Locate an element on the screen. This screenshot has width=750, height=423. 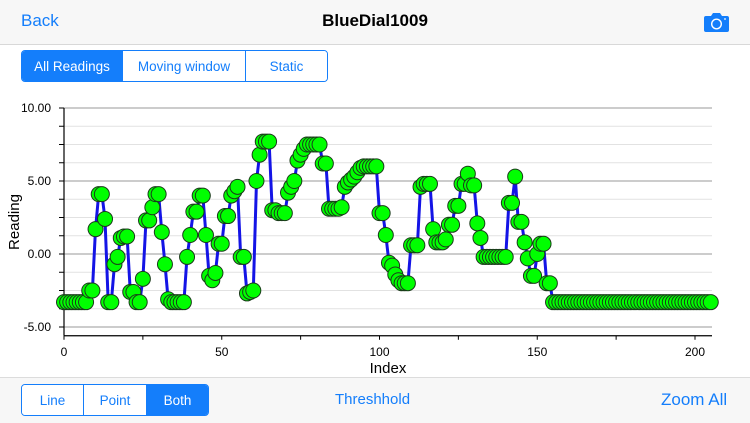
segment-moving-window: Moving window is located at coordinates (184, 66).